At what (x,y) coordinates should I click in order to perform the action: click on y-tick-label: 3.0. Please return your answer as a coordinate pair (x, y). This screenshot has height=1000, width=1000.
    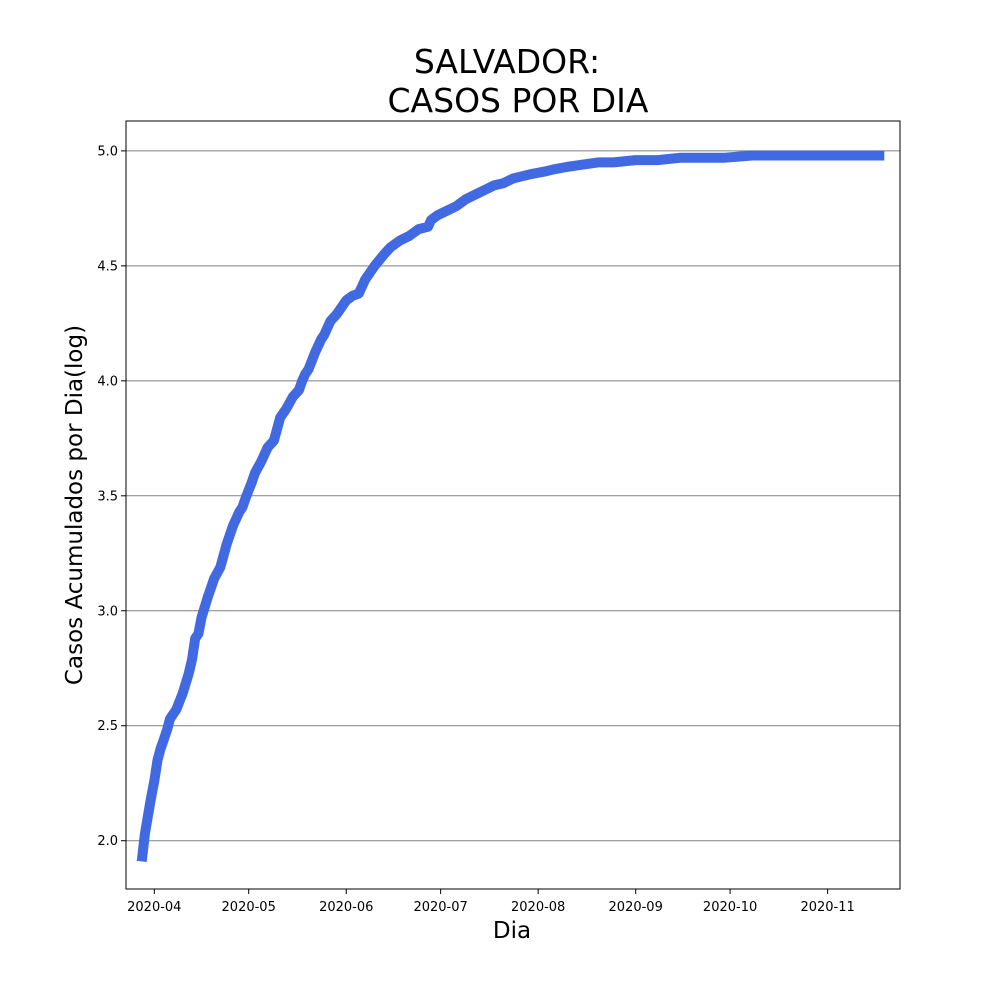
    Looking at the image, I should click on (107, 611).